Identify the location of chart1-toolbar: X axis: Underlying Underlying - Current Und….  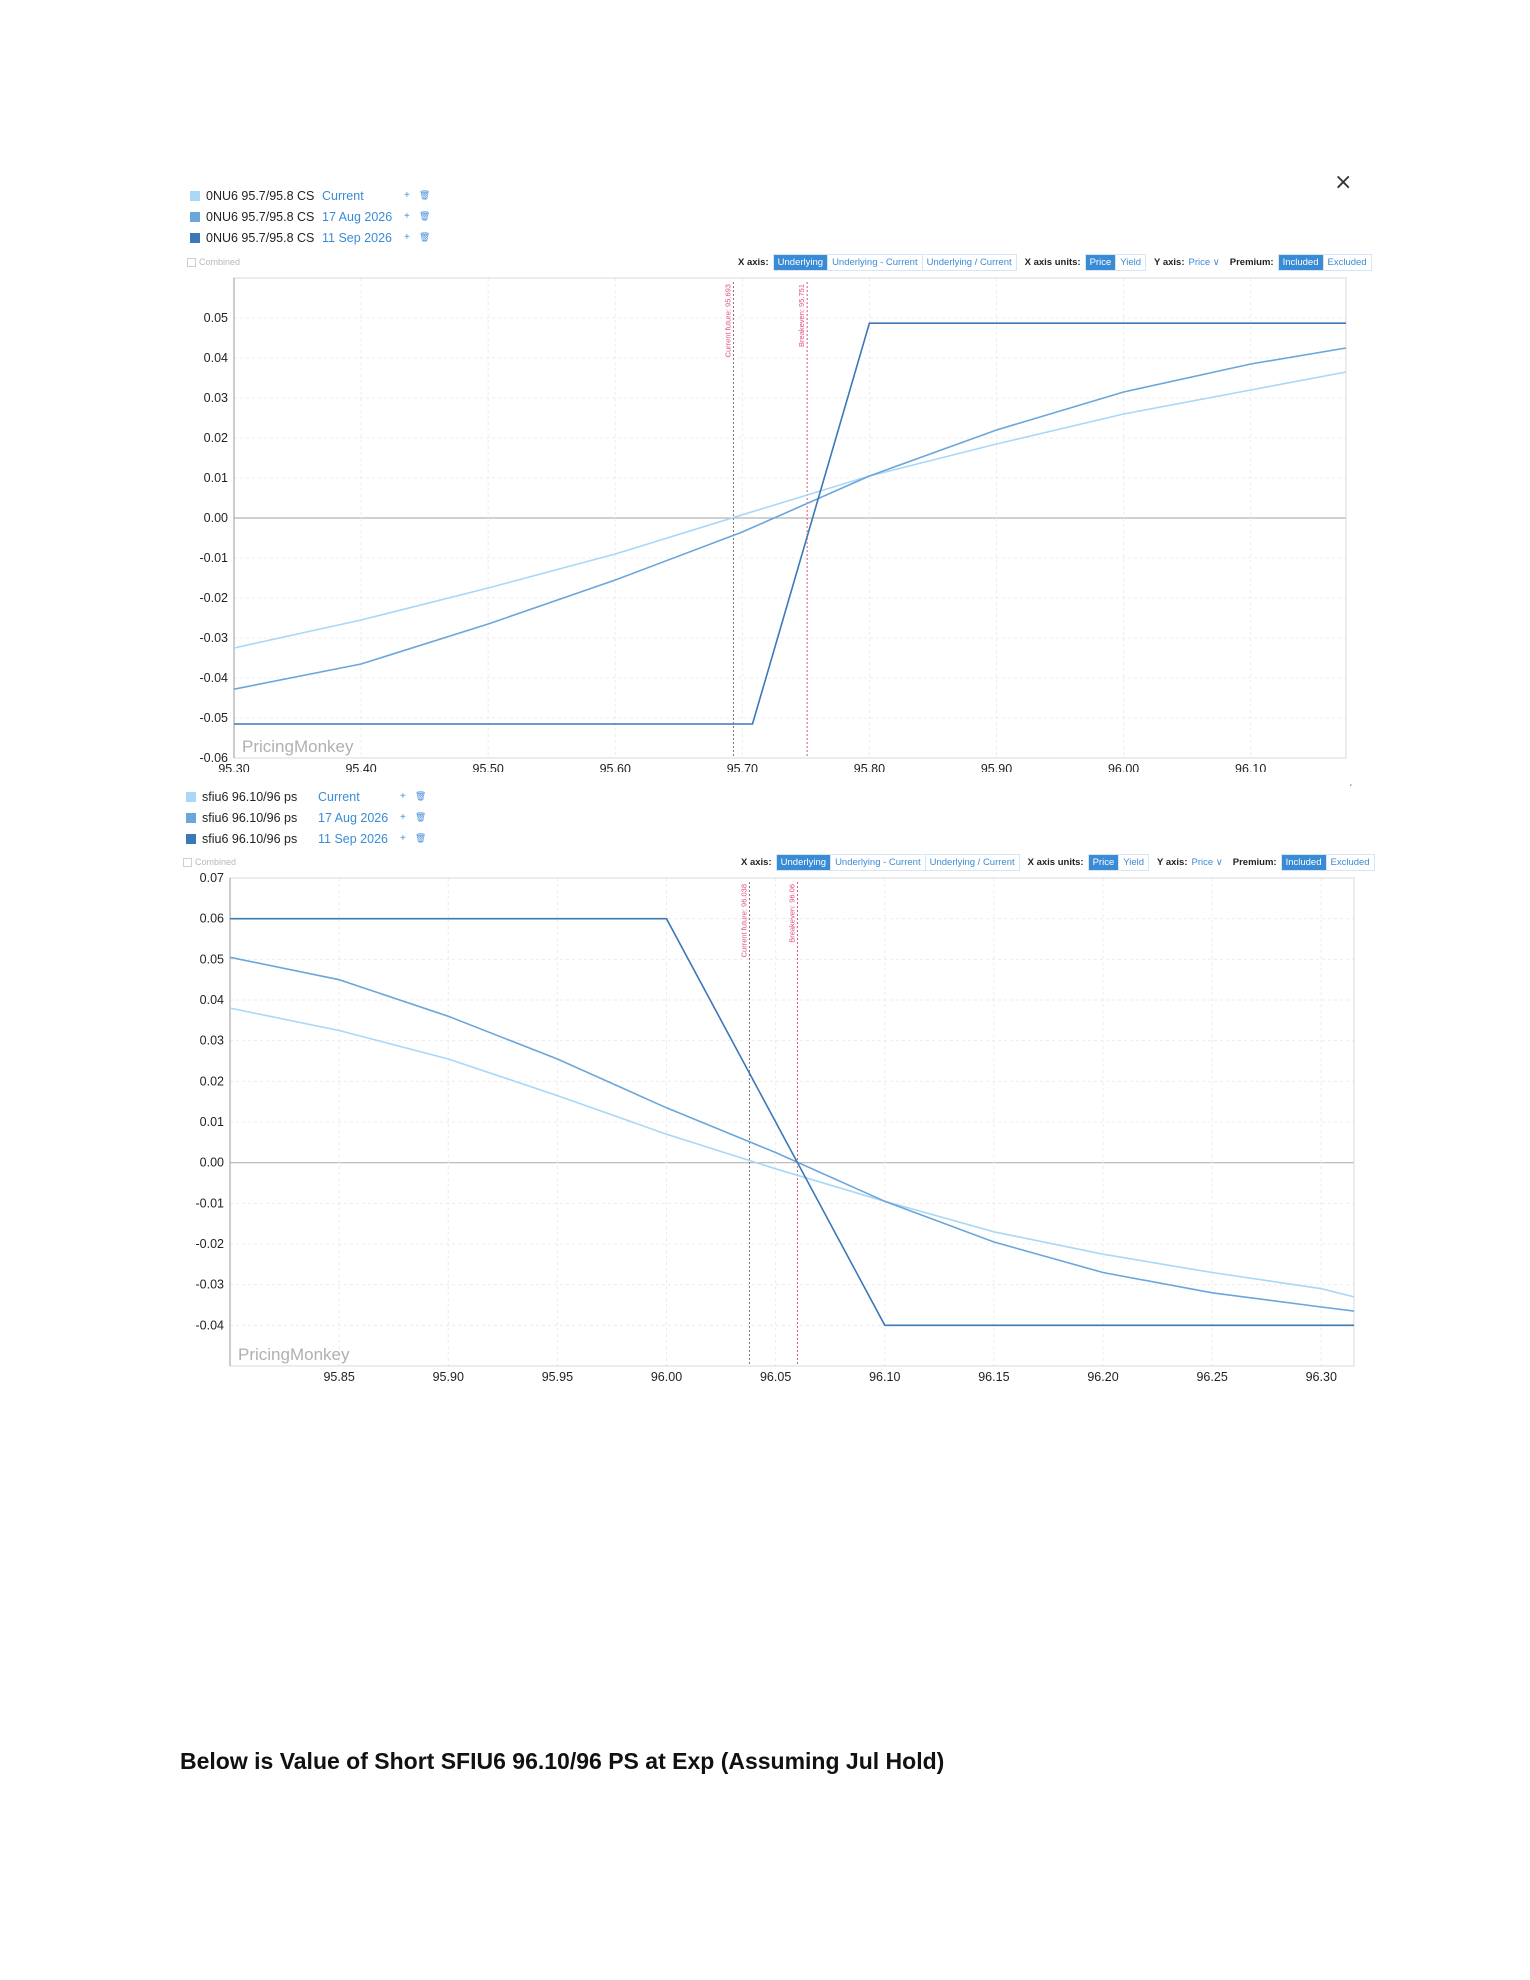
(1059, 262).